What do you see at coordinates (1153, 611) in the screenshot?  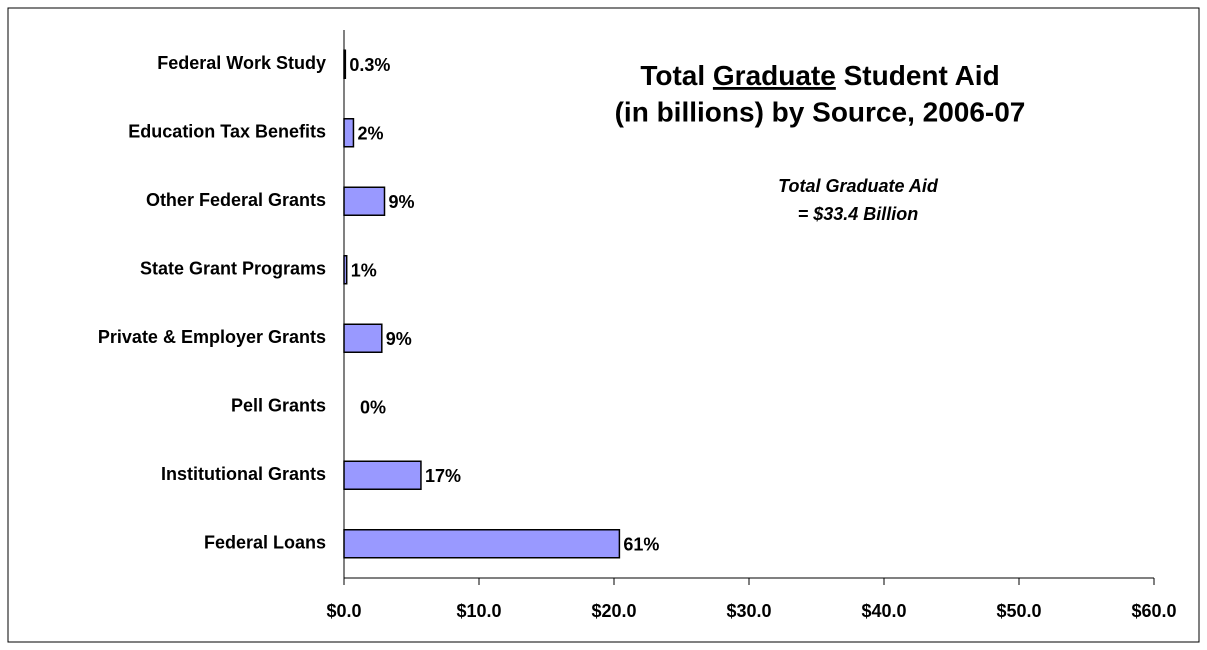 I see `x-tick-label: $60.0` at bounding box center [1153, 611].